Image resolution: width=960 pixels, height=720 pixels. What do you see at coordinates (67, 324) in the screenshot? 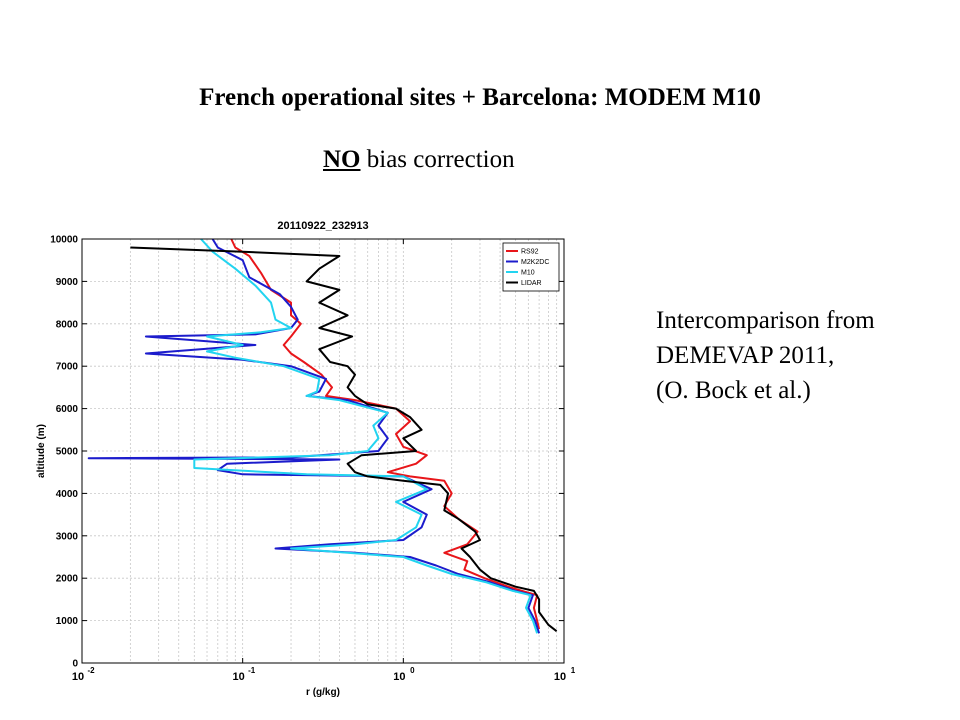
I see `y-tick-label: 8000` at bounding box center [67, 324].